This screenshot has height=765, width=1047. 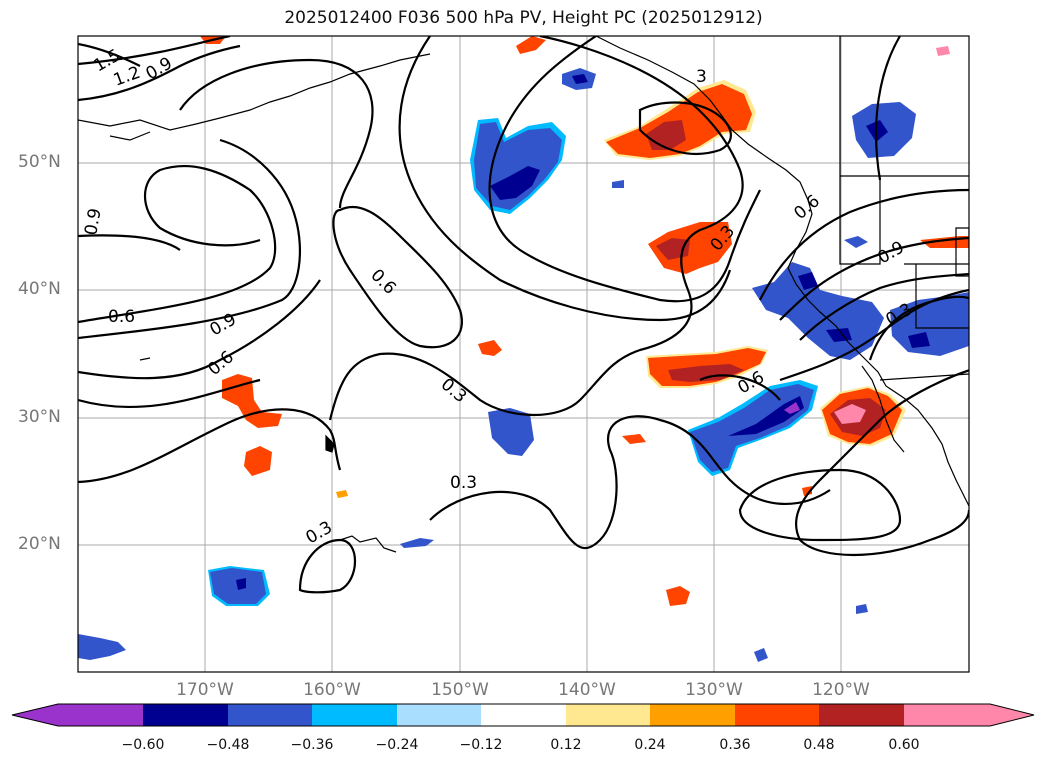 I want to click on lon-label: 170°W, so click(x=205, y=690).